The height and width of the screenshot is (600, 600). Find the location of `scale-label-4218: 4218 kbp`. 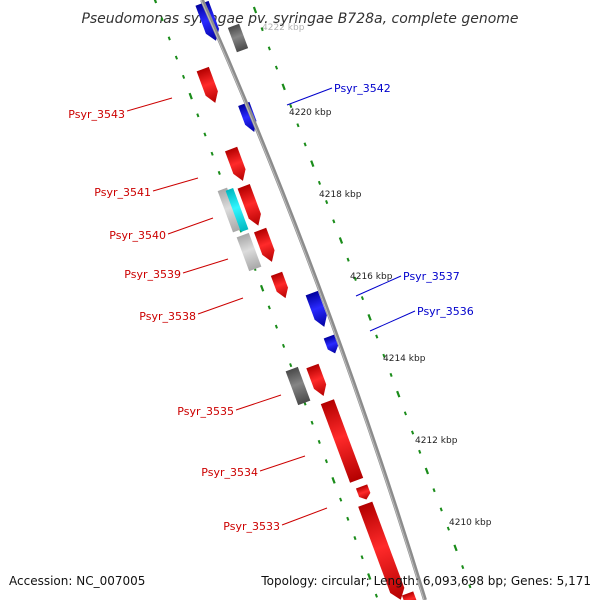

scale-label-4218: 4218 kbp is located at coordinates (340, 195).